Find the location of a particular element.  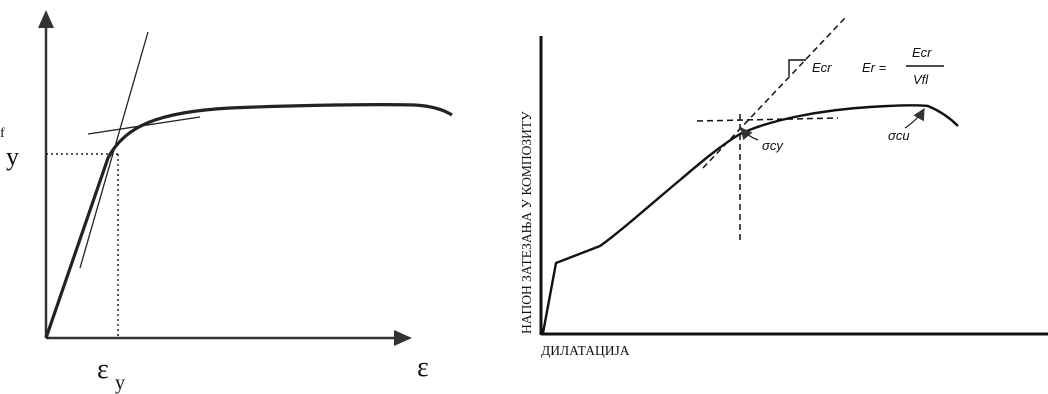

left-y-axis-arrow is located at coordinates (46, 19).